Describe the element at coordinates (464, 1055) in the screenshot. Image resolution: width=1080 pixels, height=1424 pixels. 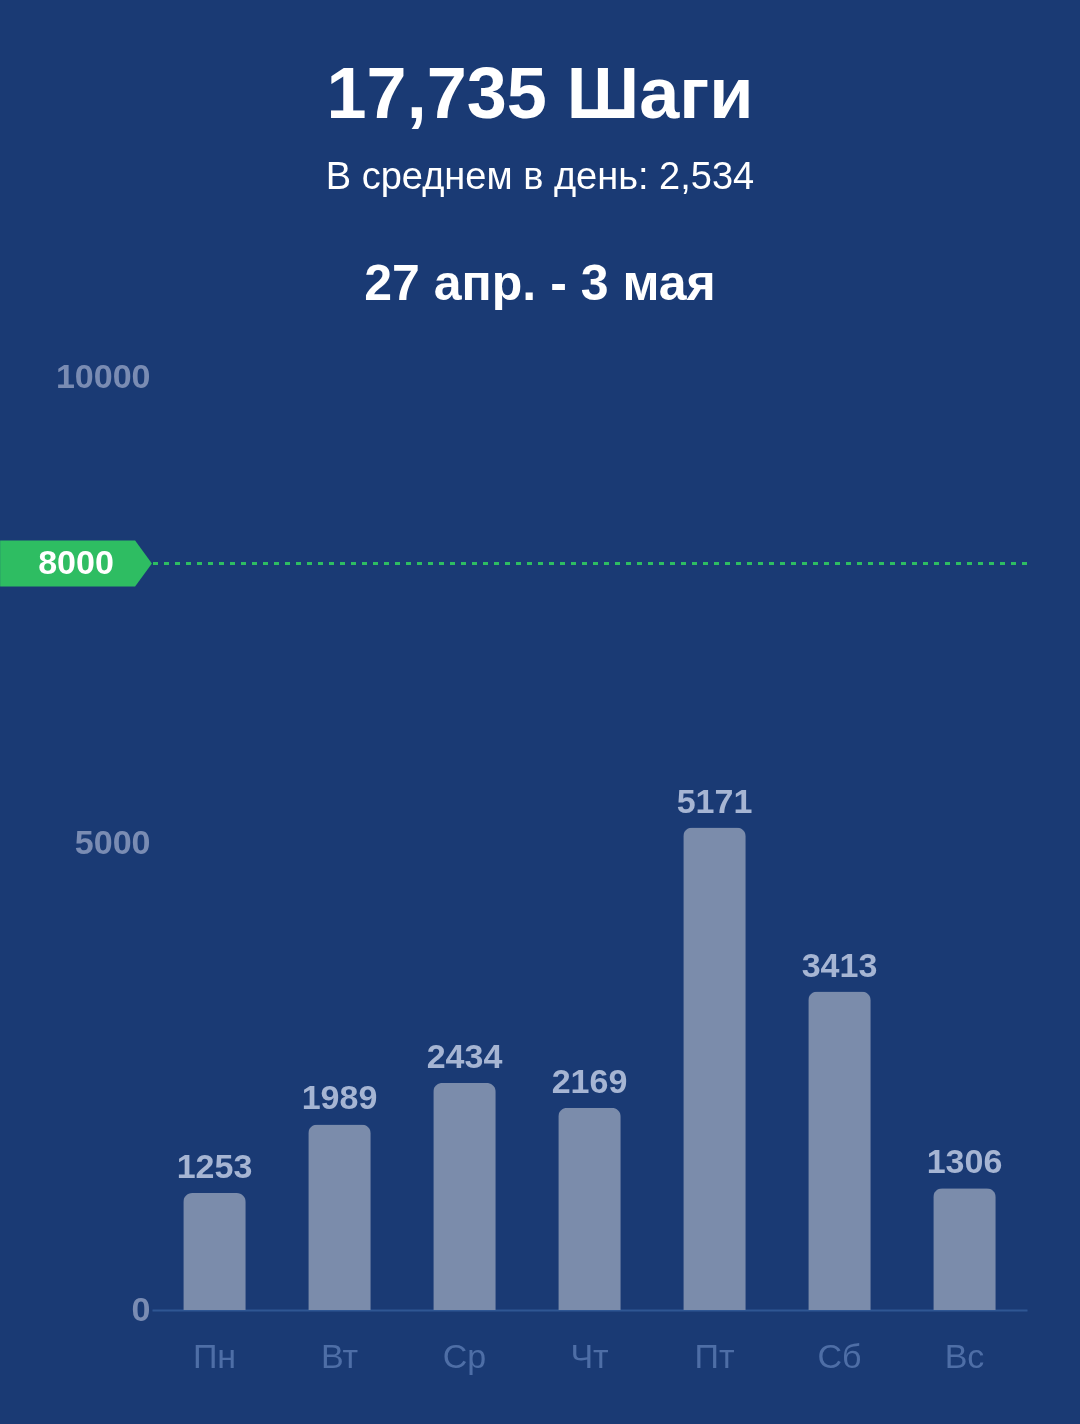
I see `data-label: 2434` at that location.